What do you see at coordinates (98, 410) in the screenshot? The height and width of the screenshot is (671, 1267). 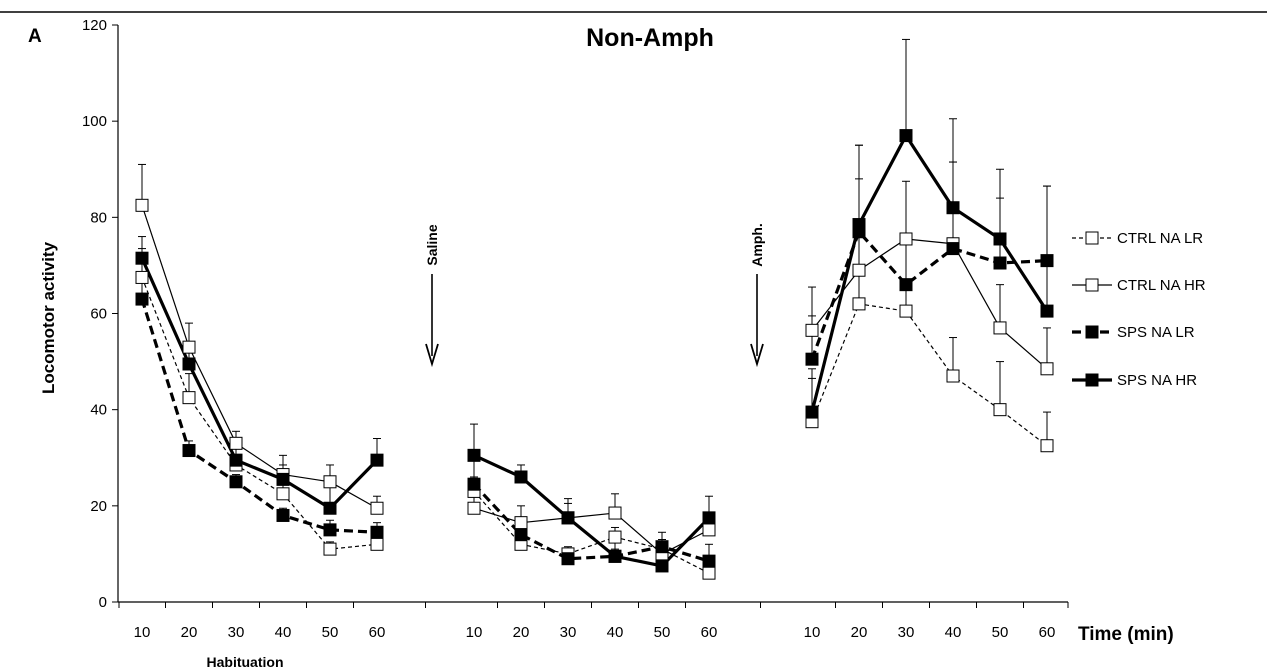 I see `y-tick-label: 40` at bounding box center [98, 410].